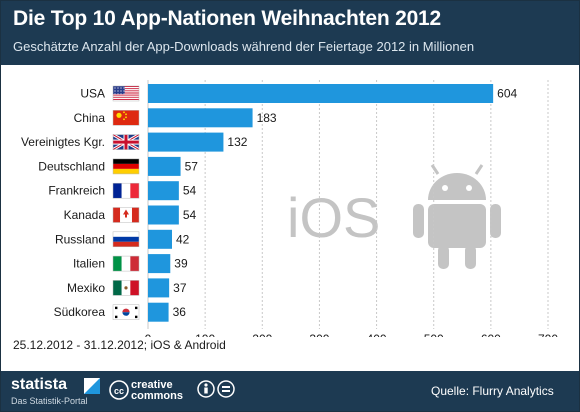 This screenshot has height=412, width=580. I want to click on creative-commons-license: cc creative commons, so click(174, 392).